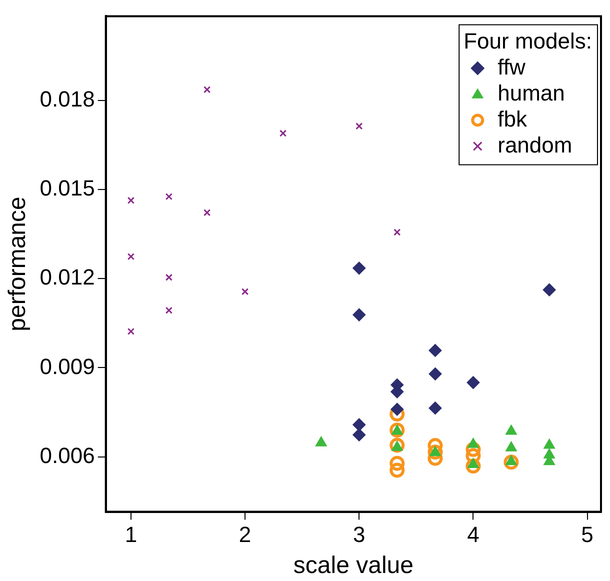 This screenshot has width=610, height=581. What do you see at coordinates (245, 535) in the screenshot?
I see `x-tick-label: 2` at bounding box center [245, 535].